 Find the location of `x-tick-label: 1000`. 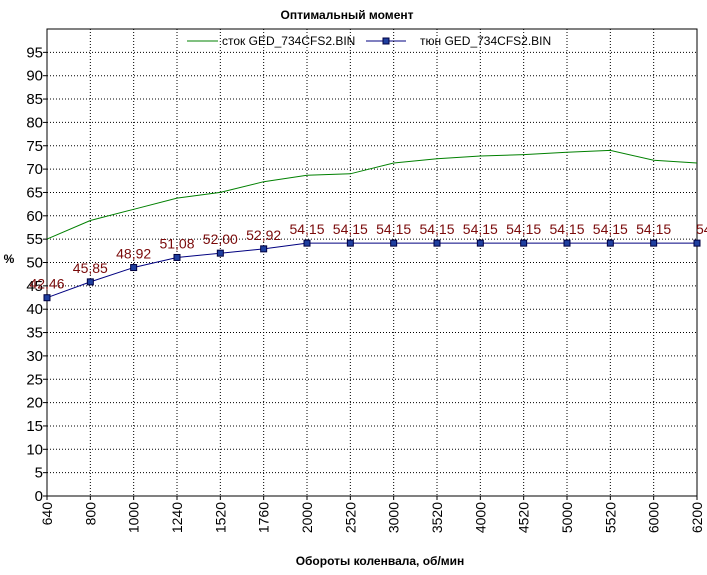

x-tick-label: 1000 is located at coordinates (134, 517).